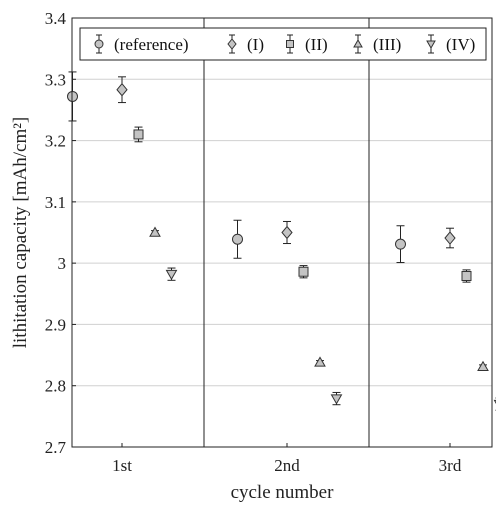 Image resolution: width=496 pixels, height=509 pixels. I want to click on legend-label-iv: (IV), so click(460, 44).